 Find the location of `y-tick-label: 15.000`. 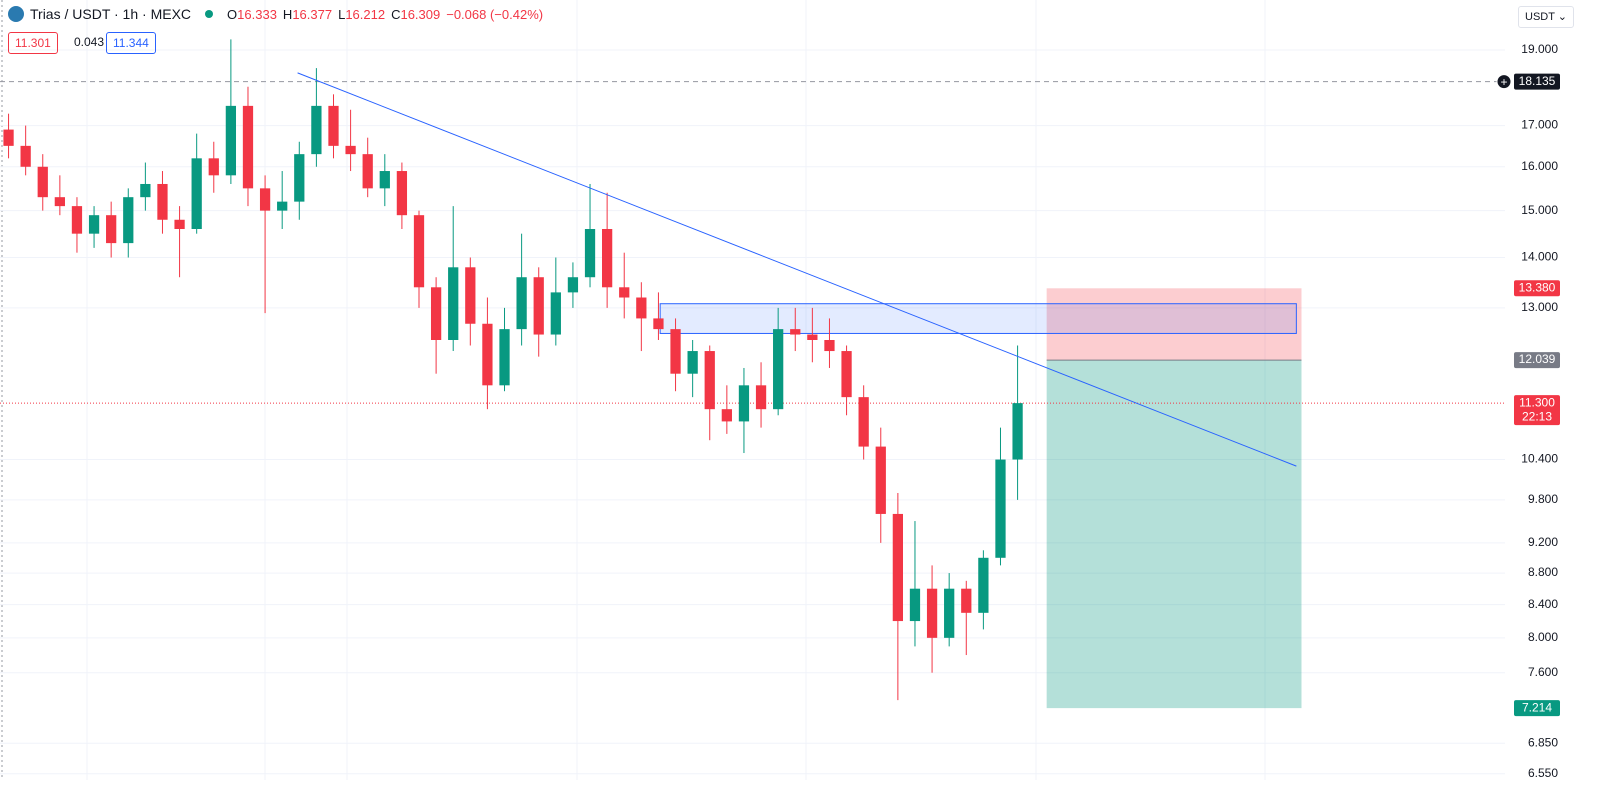

y-tick-label: 15.000 is located at coordinates (1539, 210).